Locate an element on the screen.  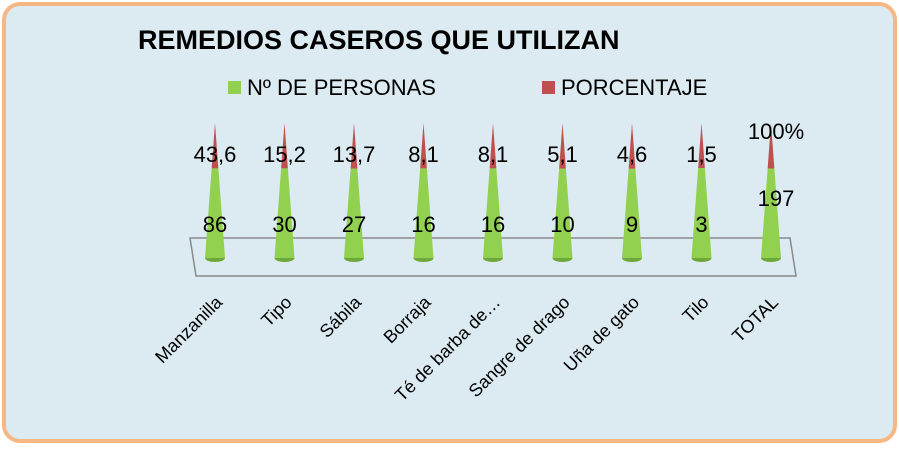
floor is located at coordinates (493, 257).